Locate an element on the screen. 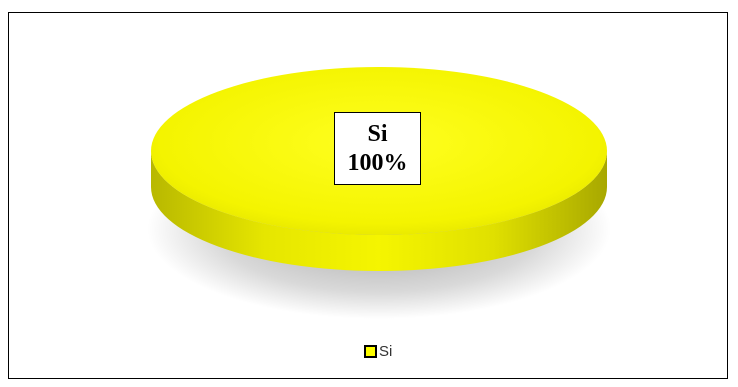 The image size is (738, 387). legend: Si is located at coordinates (378, 351).